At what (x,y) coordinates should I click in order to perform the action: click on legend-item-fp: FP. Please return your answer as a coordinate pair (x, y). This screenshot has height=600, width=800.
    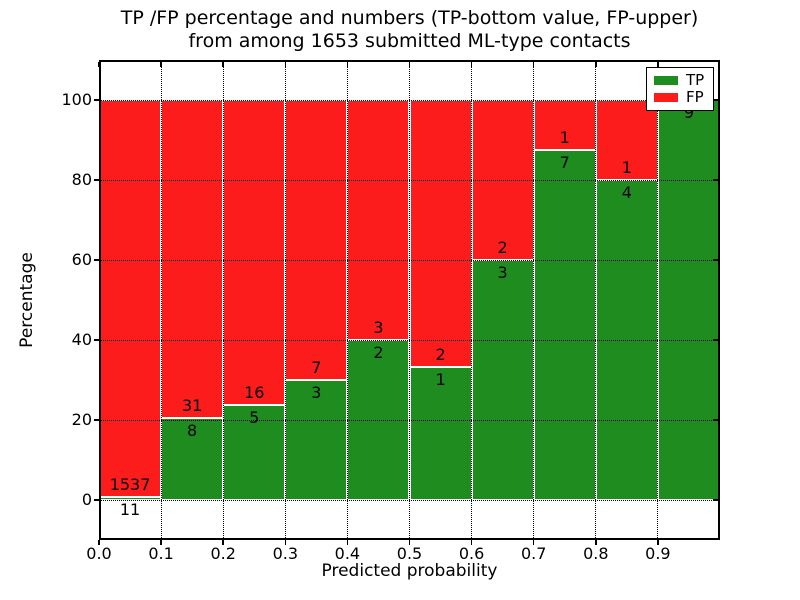
    Looking at the image, I should click on (680, 97).